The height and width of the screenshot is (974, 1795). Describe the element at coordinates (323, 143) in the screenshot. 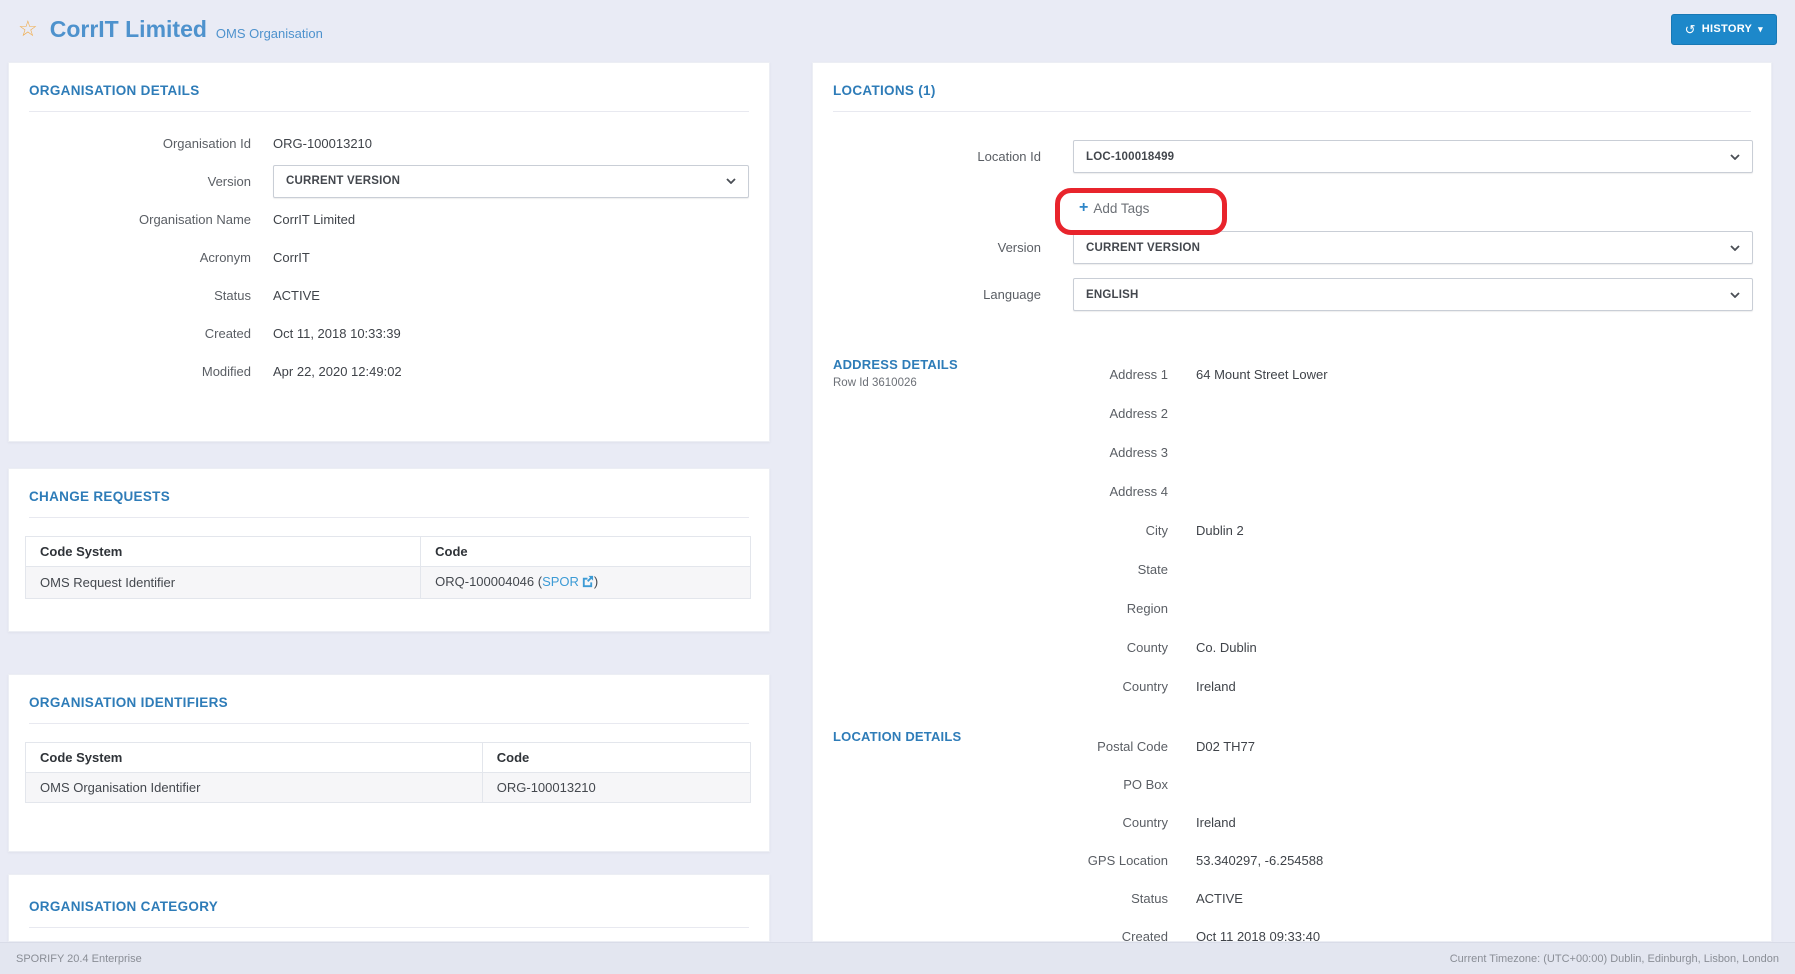

I see `field-value: ORG-100013210` at that location.